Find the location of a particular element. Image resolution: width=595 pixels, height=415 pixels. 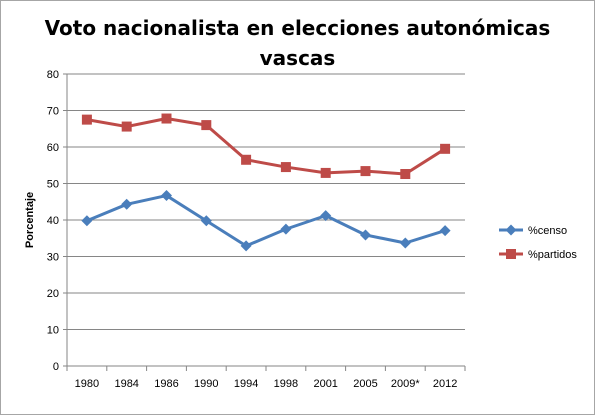

y-tick-label: 40 is located at coordinates (53, 221).